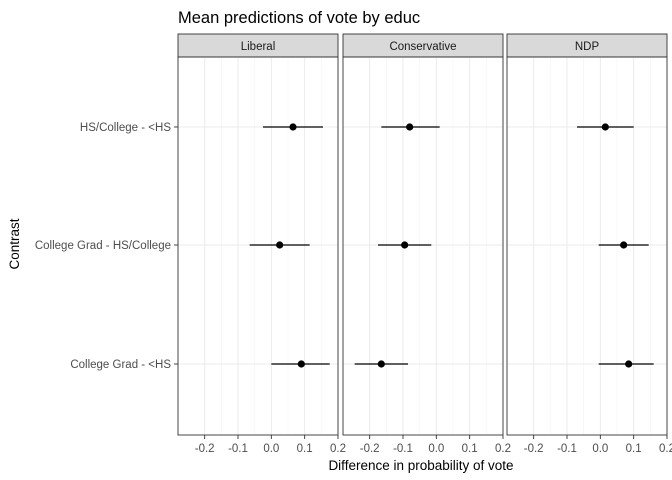 This screenshot has height=480, width=672. Describe the element at coordinates (422, 47) in the screenshot. I see `facet-strip-label: Conservative` at that location.